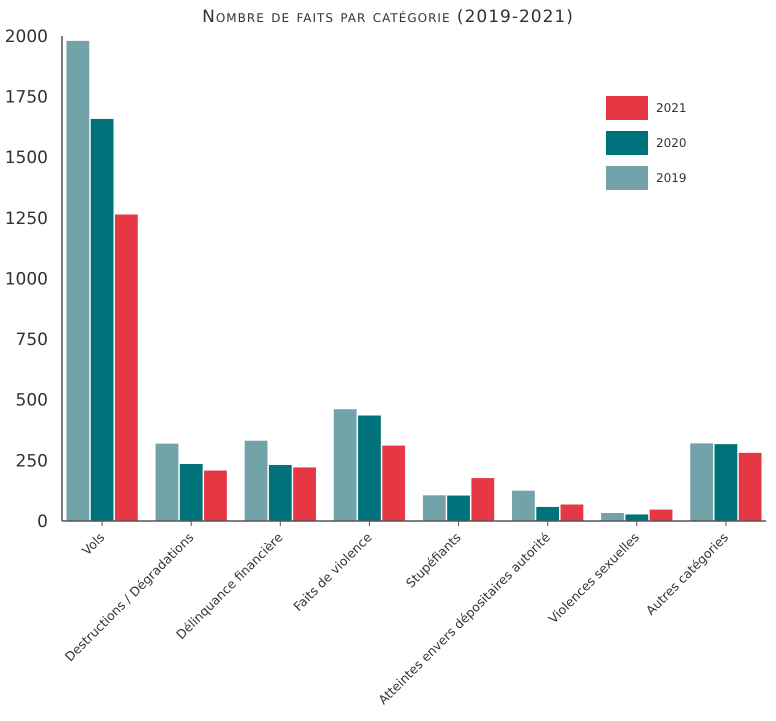 The width and height of the screenshot is (776, 721). Describe the element at coordinates (32, 340) in the screenshot. I see `y-tick-label: 750` at that location.